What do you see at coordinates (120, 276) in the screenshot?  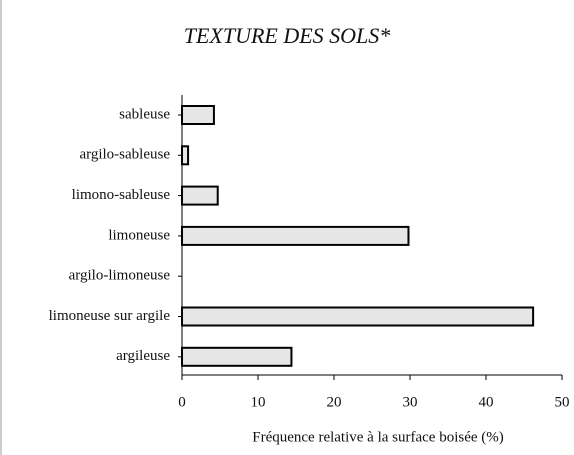 I see `y-tick-label: argilo-limoneuse` at bounding box center [120, 276].